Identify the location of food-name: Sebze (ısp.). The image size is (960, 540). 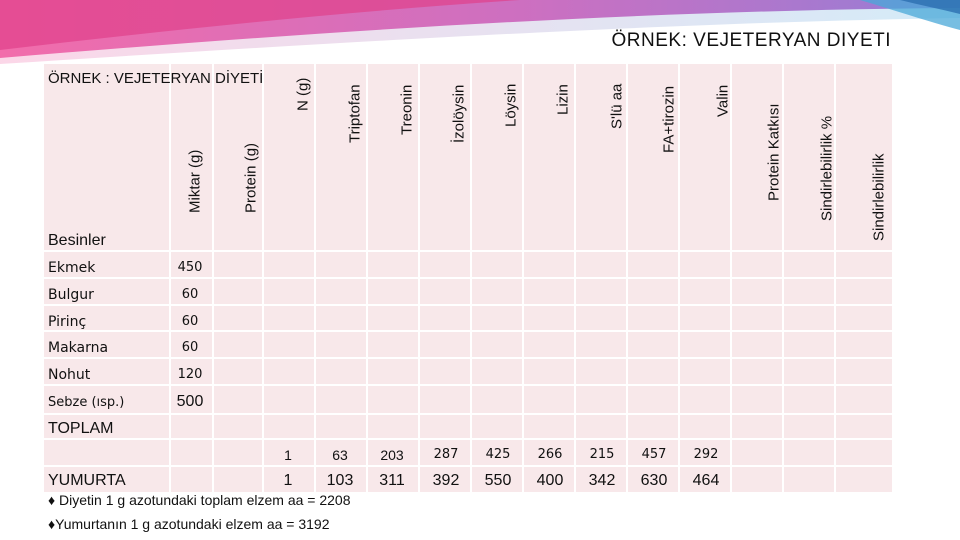
(86, 402).